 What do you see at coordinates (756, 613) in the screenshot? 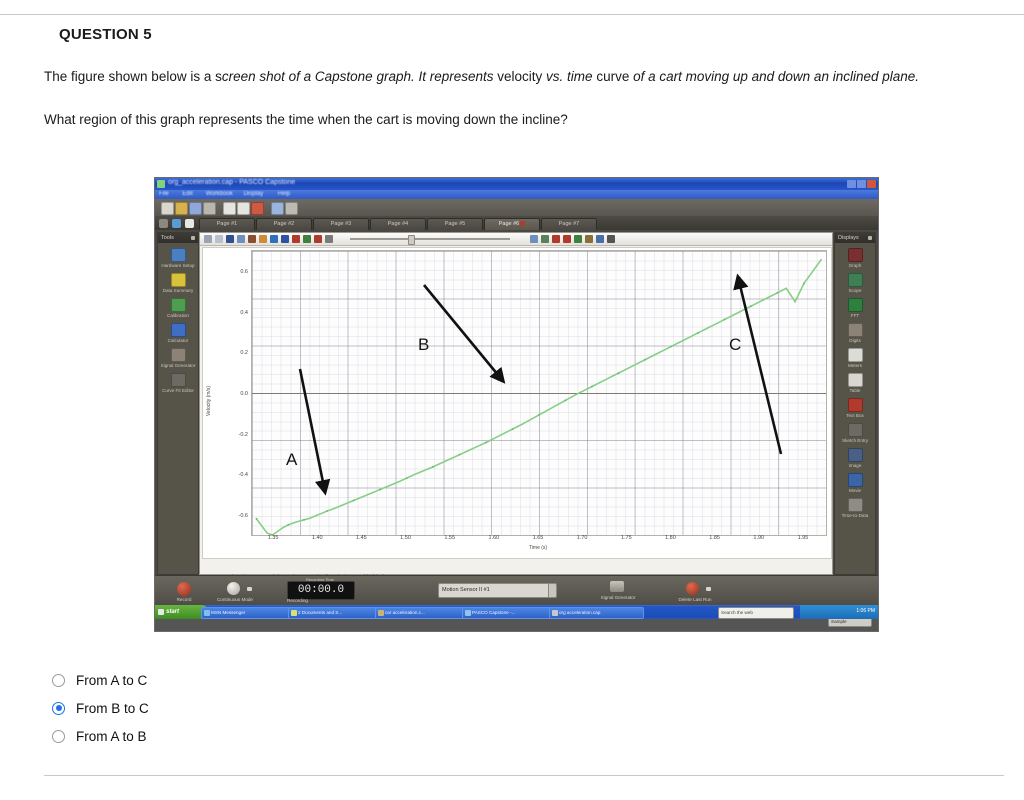
I see `taskbar-search-input: Search the web` at bounding box center [756, 613].